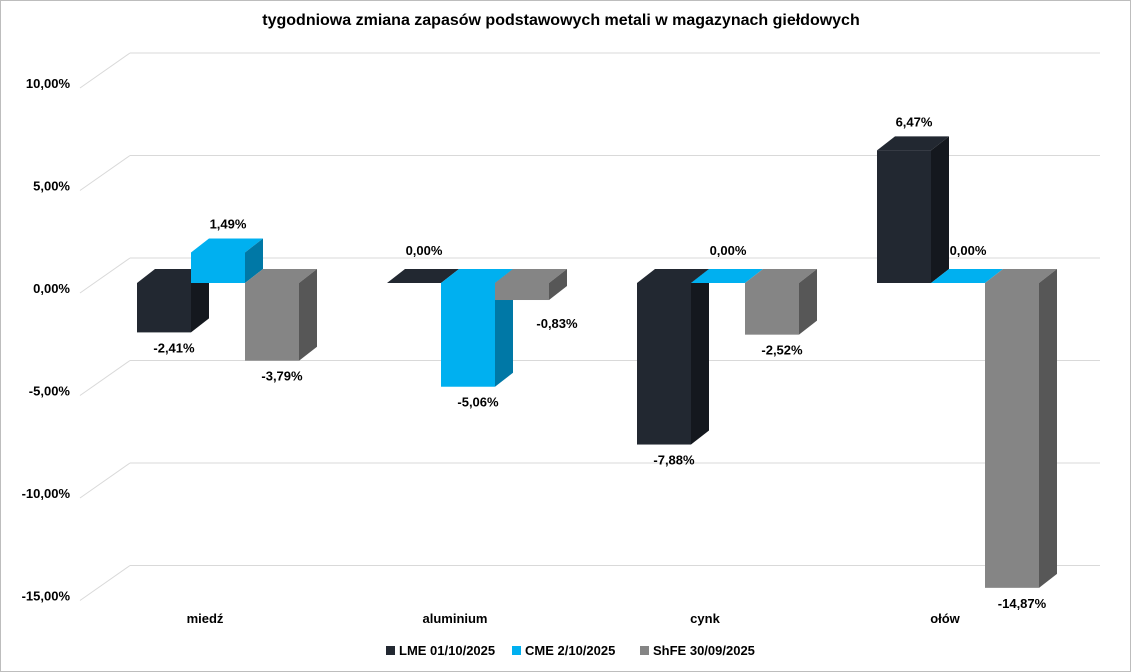  What do you see at coordinates (50, 391) in the screenshot?
I see `y-tick-label: -5,00%` at bounding box center [50, 391].